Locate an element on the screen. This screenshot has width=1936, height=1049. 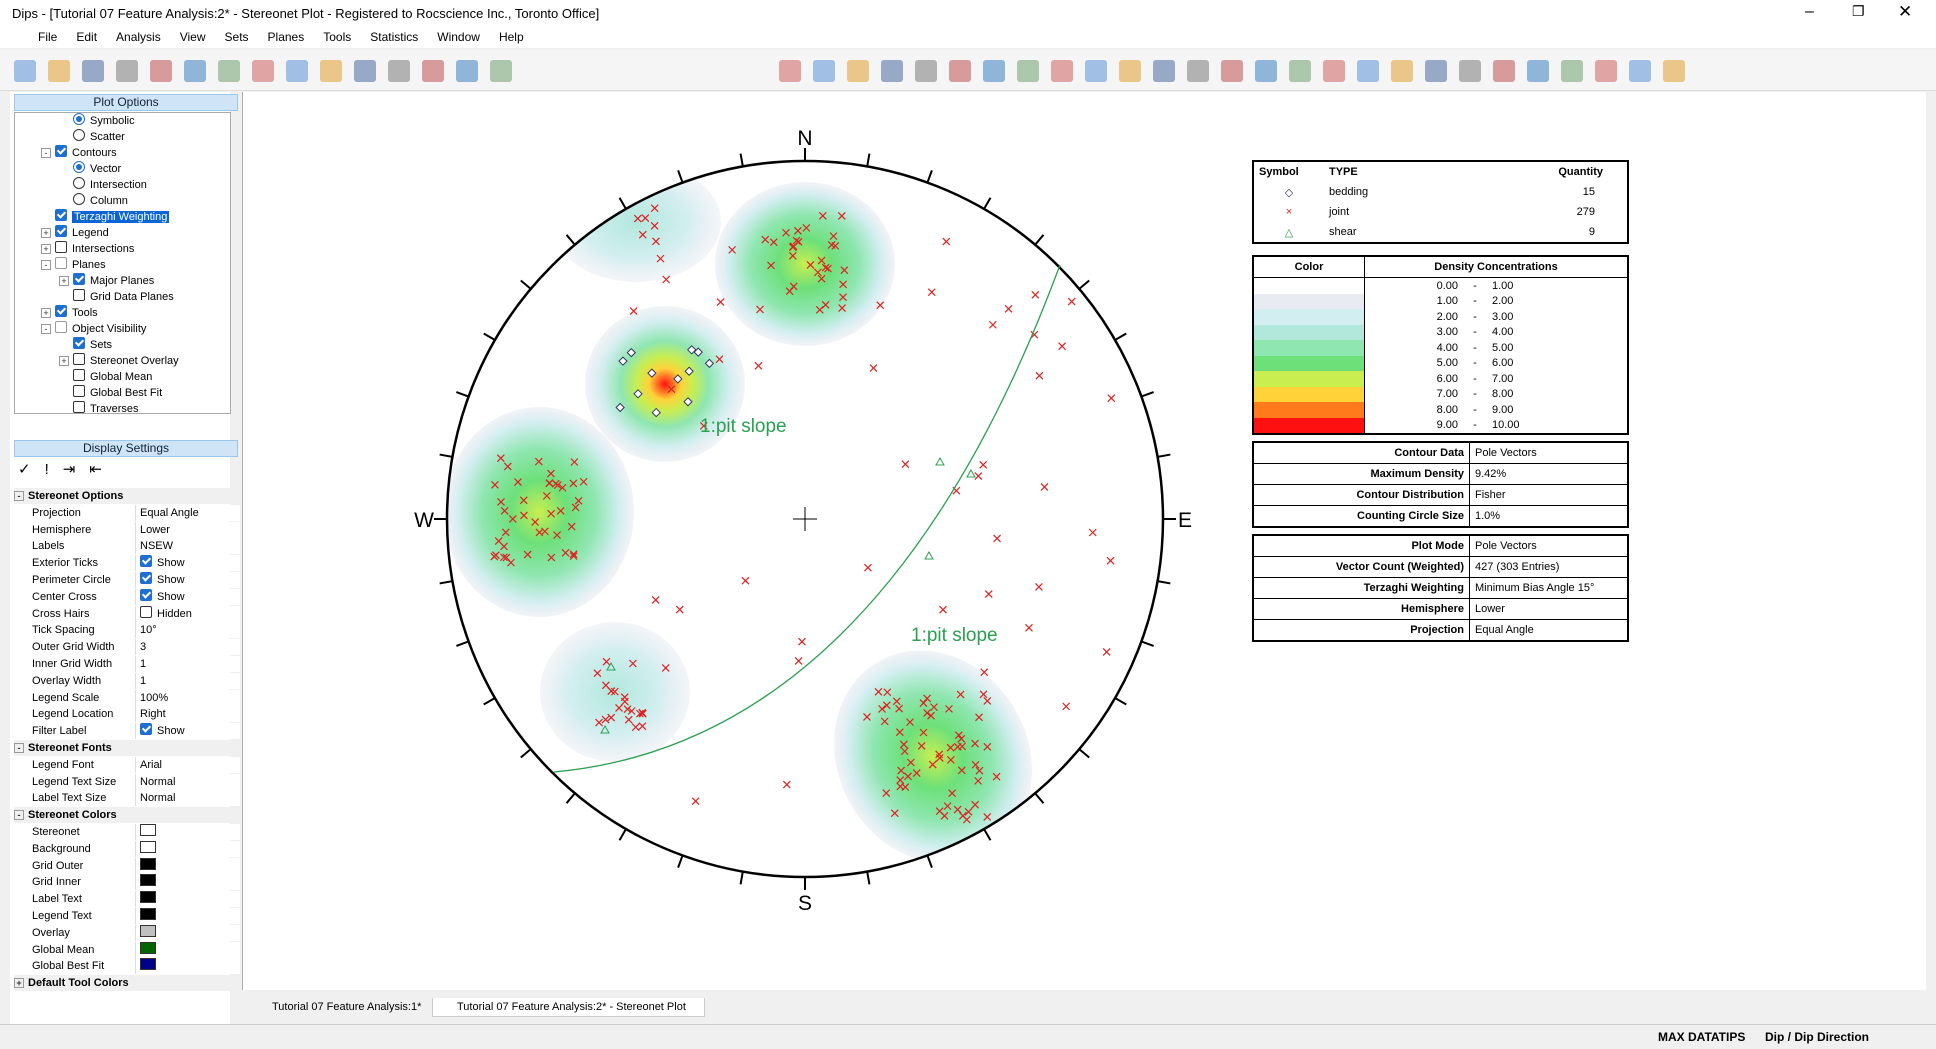
group-header: - Stereonet Colors is located at coordinates (123, 815).